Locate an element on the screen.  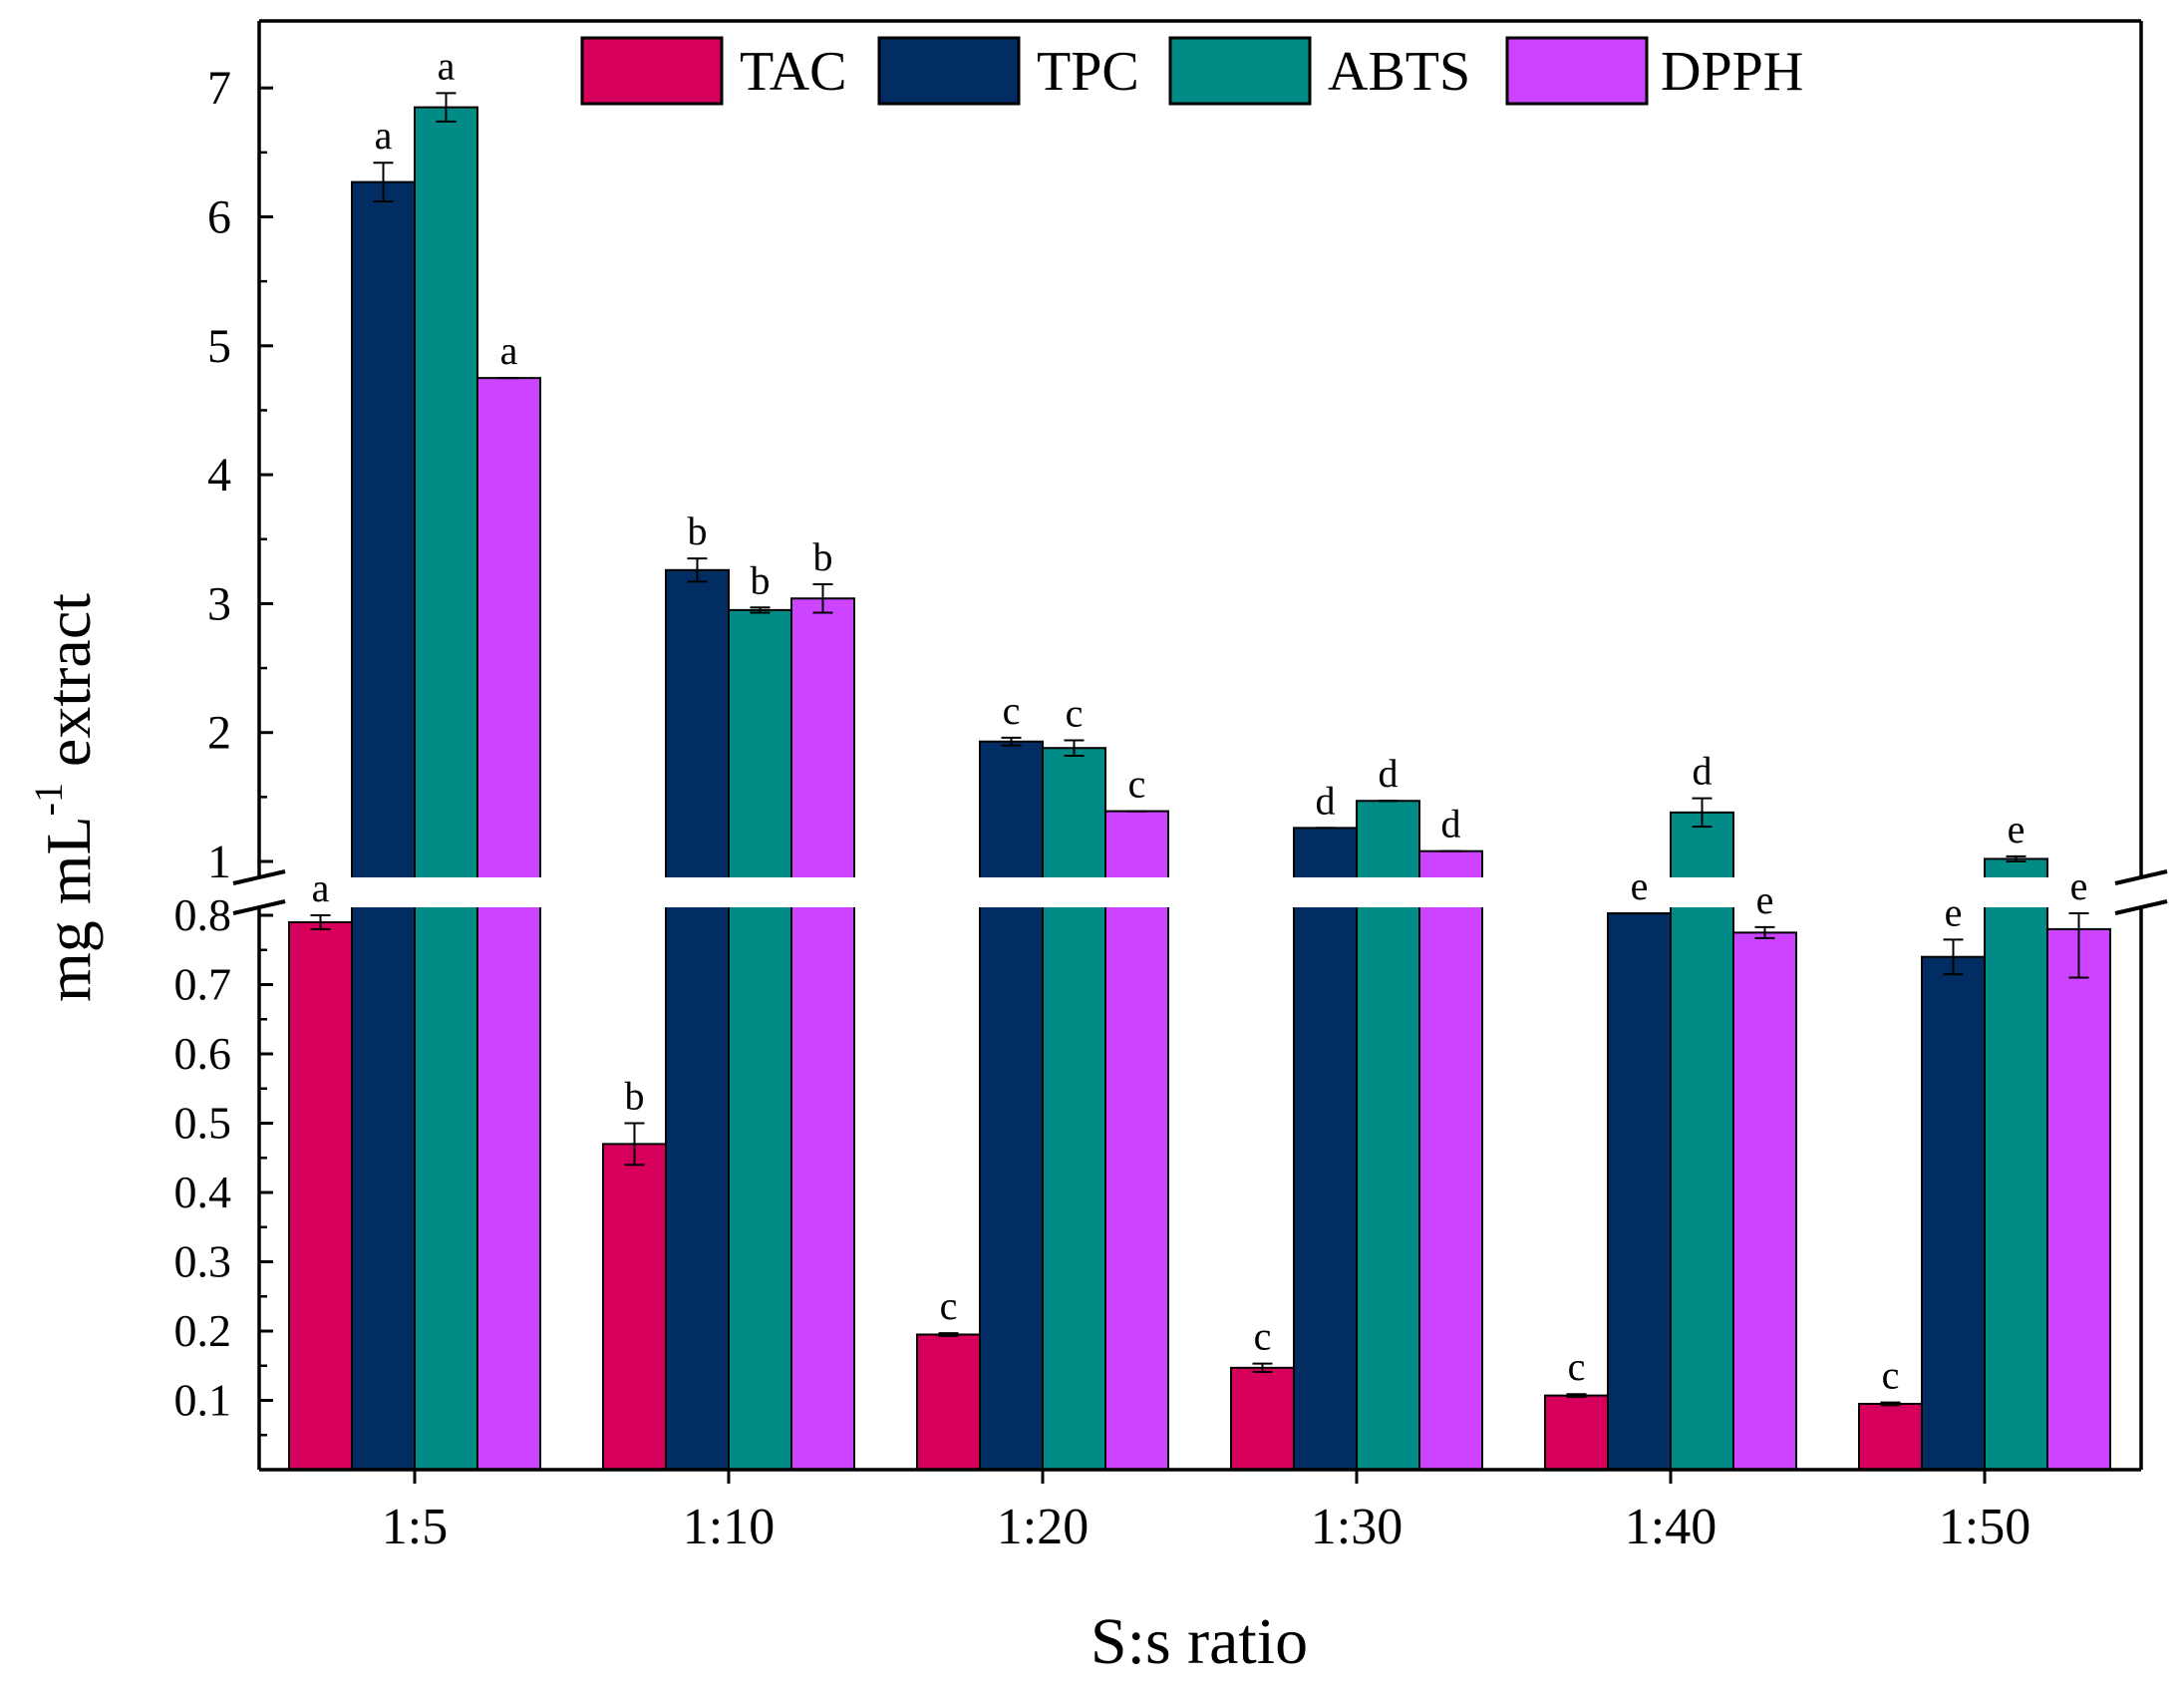
y-tick-label: 5 is located at coordinates (219, 346).